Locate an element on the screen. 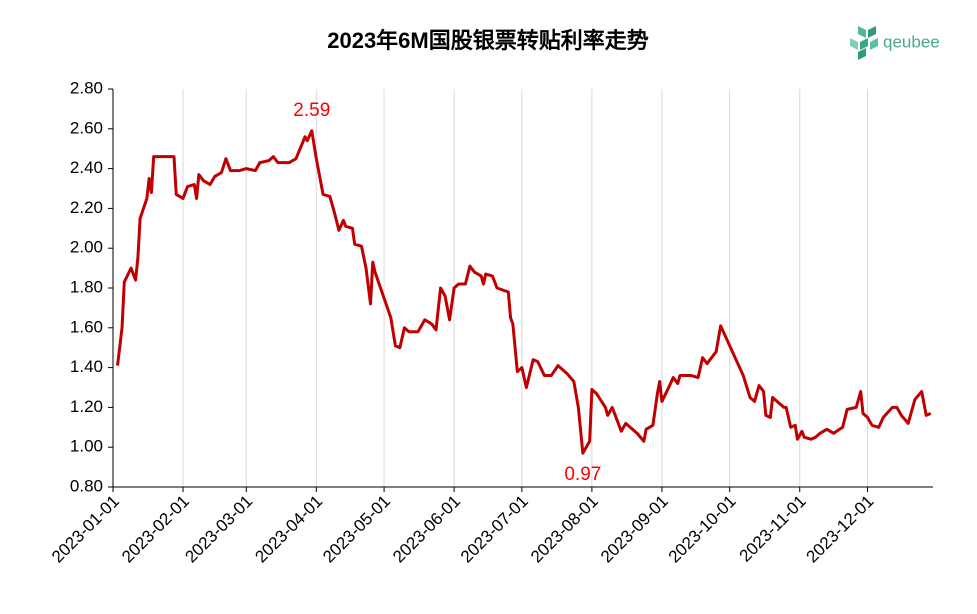  y-tick-label: 2.20 is located at coordinates (86, 207).